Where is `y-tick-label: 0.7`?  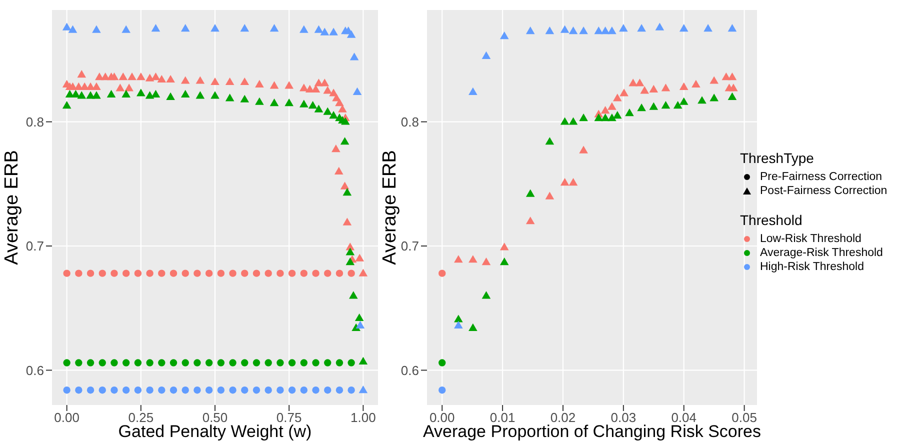 y-tick-label: 0.7 is located at coordinates (35, 246).